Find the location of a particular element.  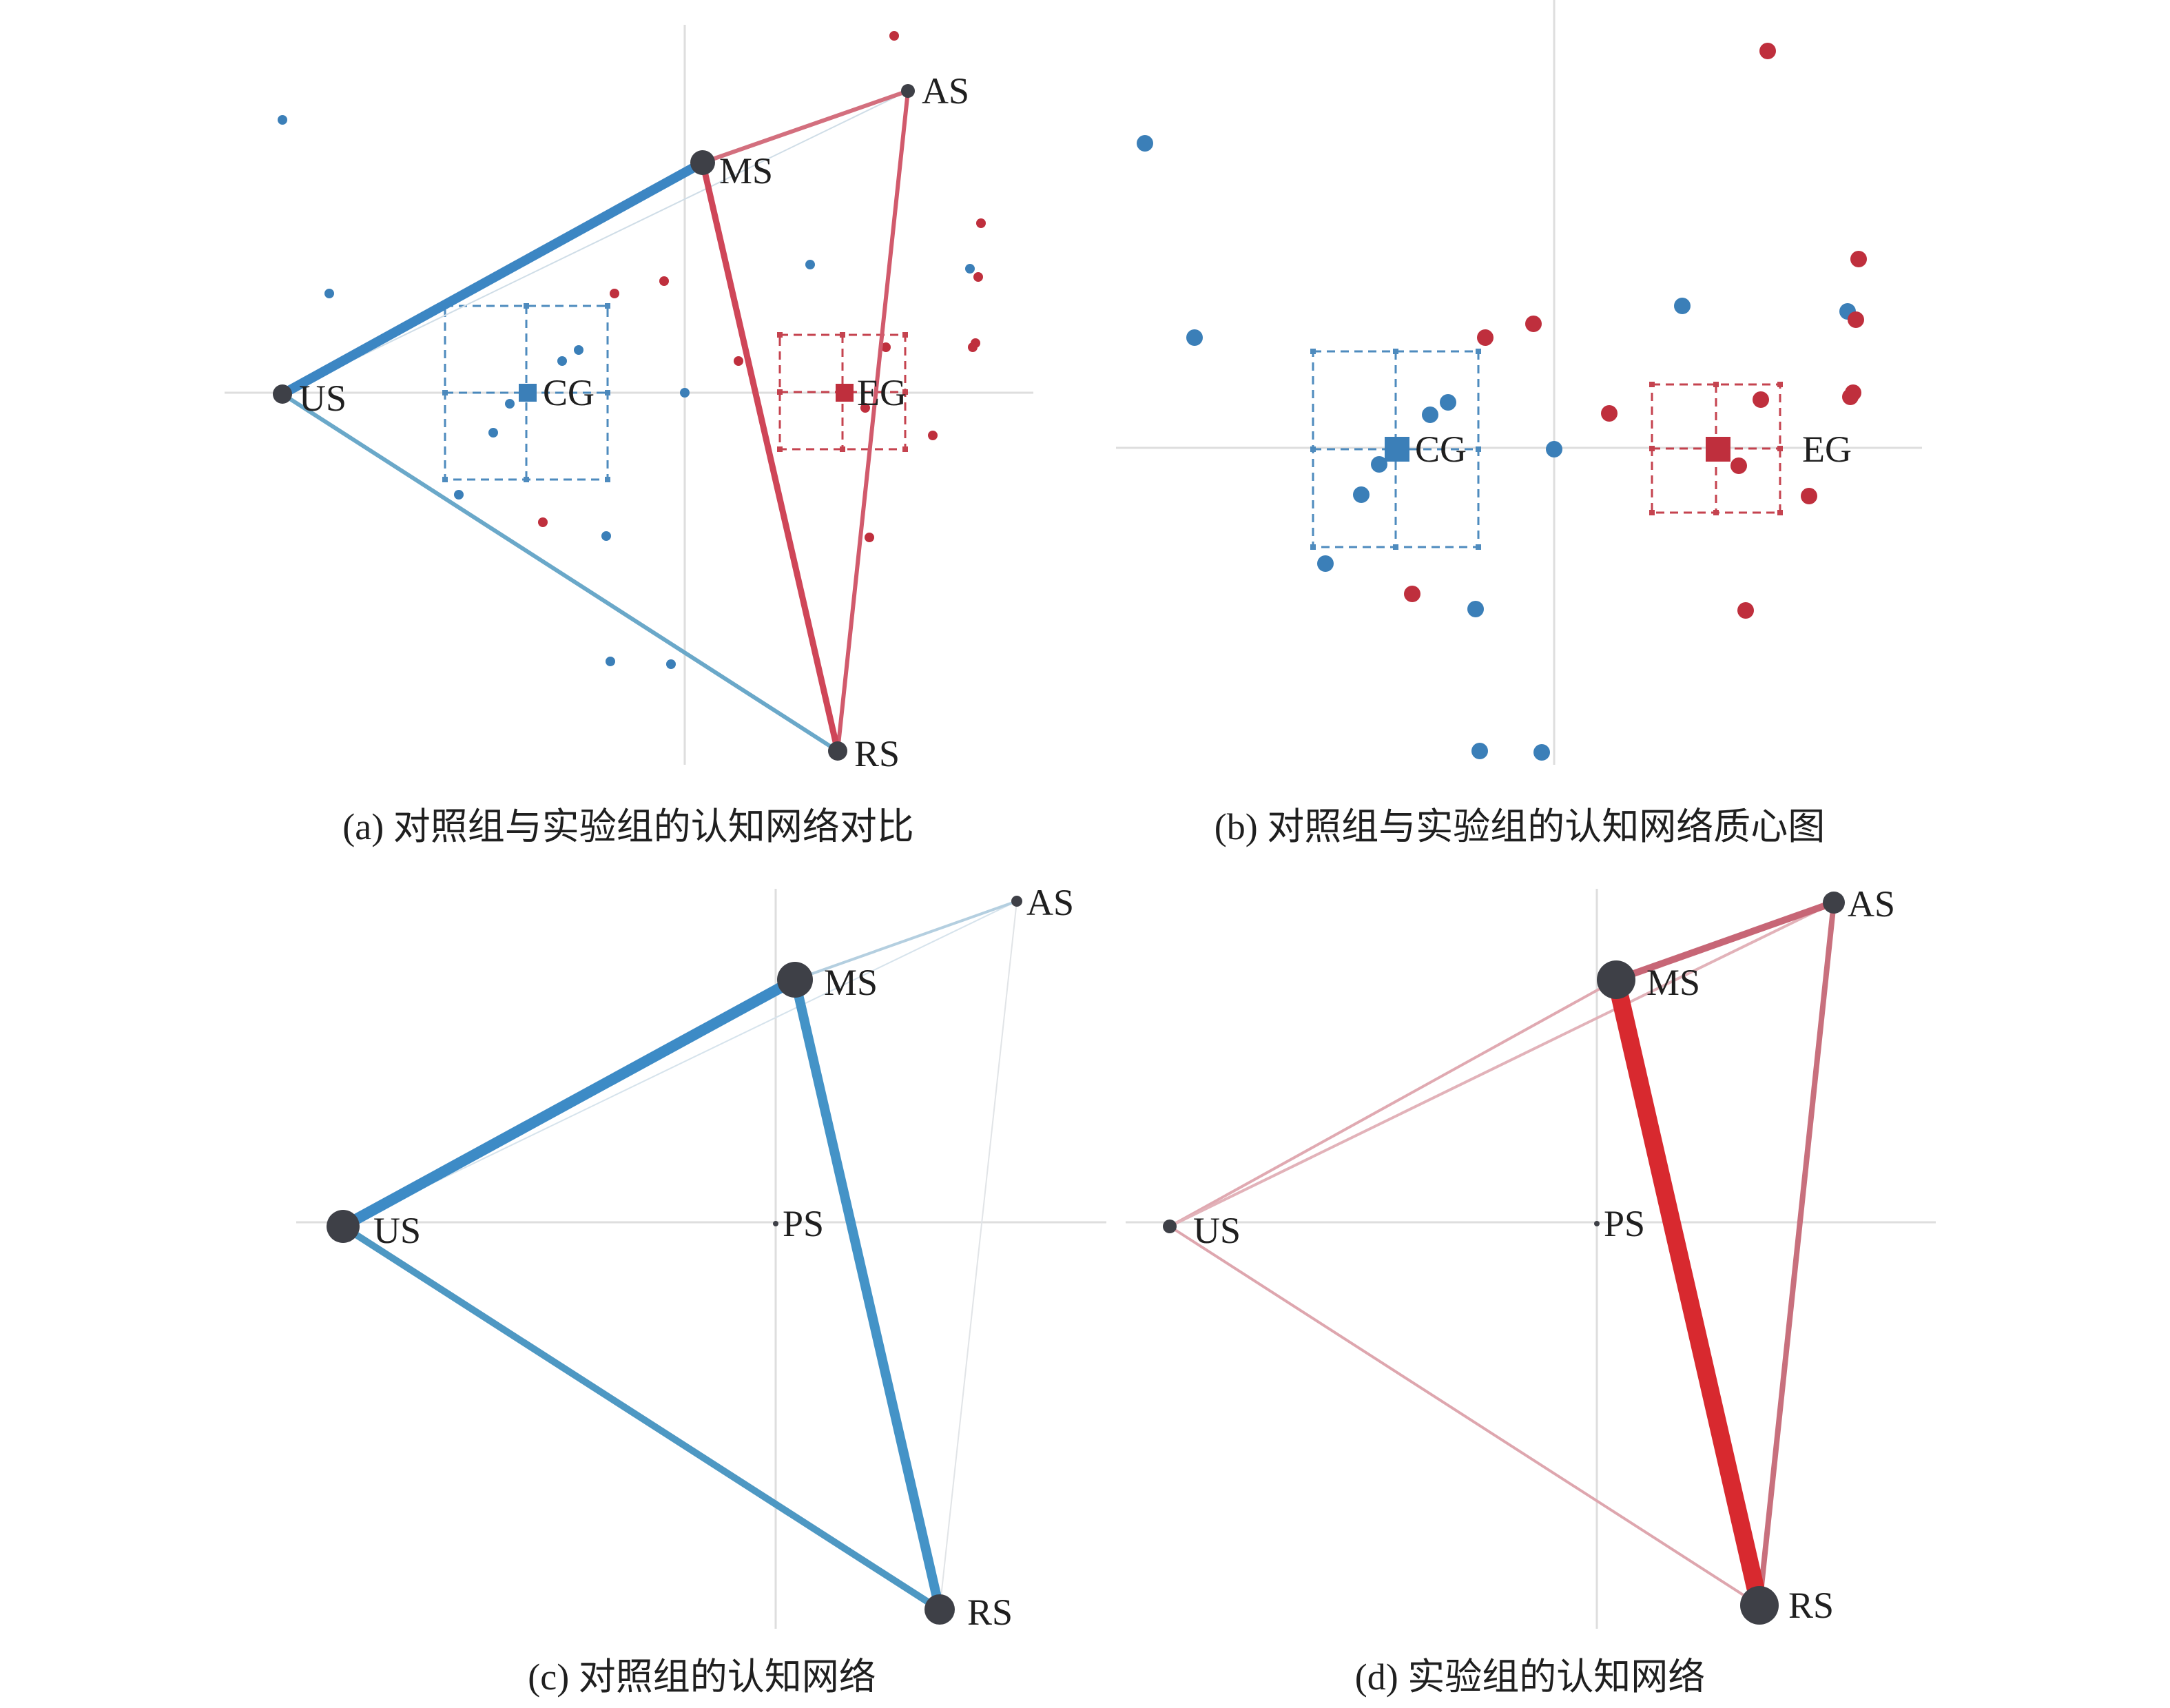

panel-a-edge-us-as is located at coordinates (595, 242).